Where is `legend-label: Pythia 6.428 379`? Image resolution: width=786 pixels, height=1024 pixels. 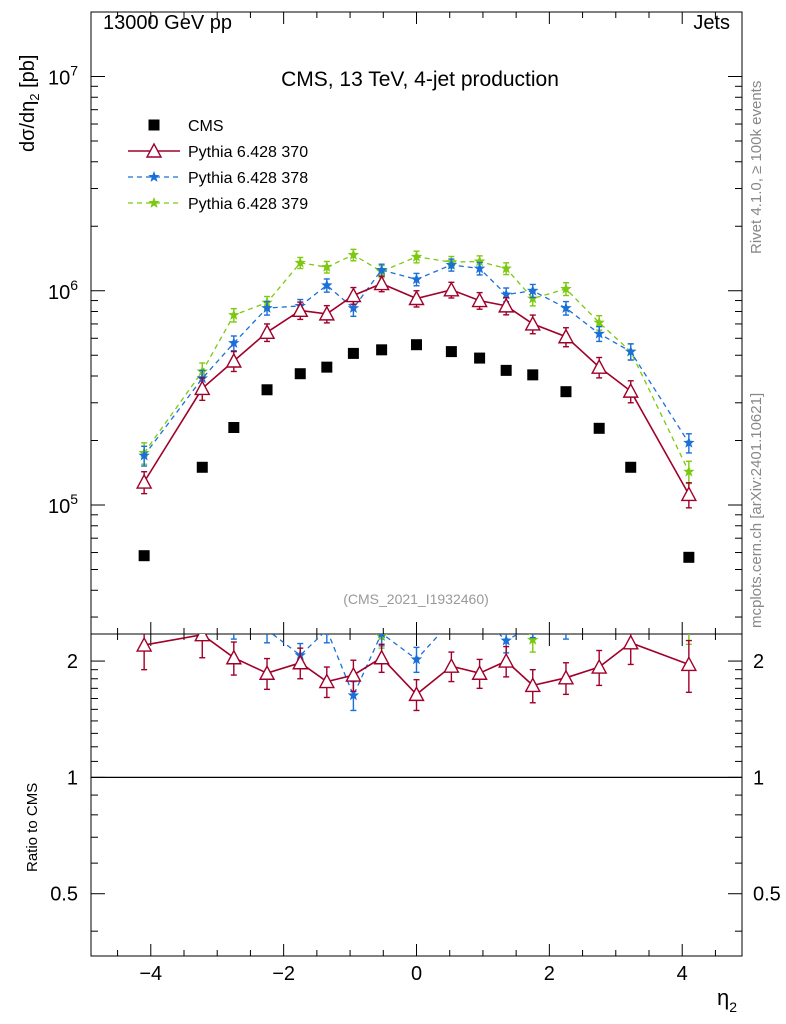
legend-label: Pythia 6.428 379 is located at coordinates (248, 204).